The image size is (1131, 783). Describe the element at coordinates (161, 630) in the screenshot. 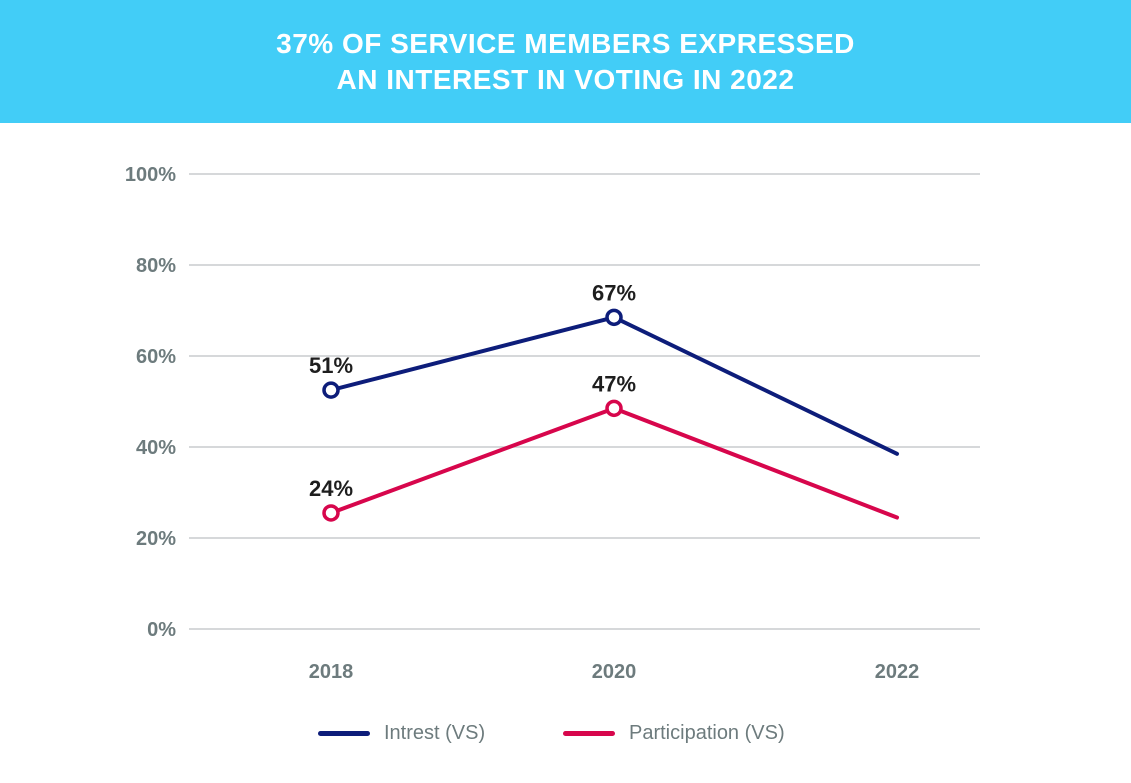

I see `y-tick-label: 0%` at that location.